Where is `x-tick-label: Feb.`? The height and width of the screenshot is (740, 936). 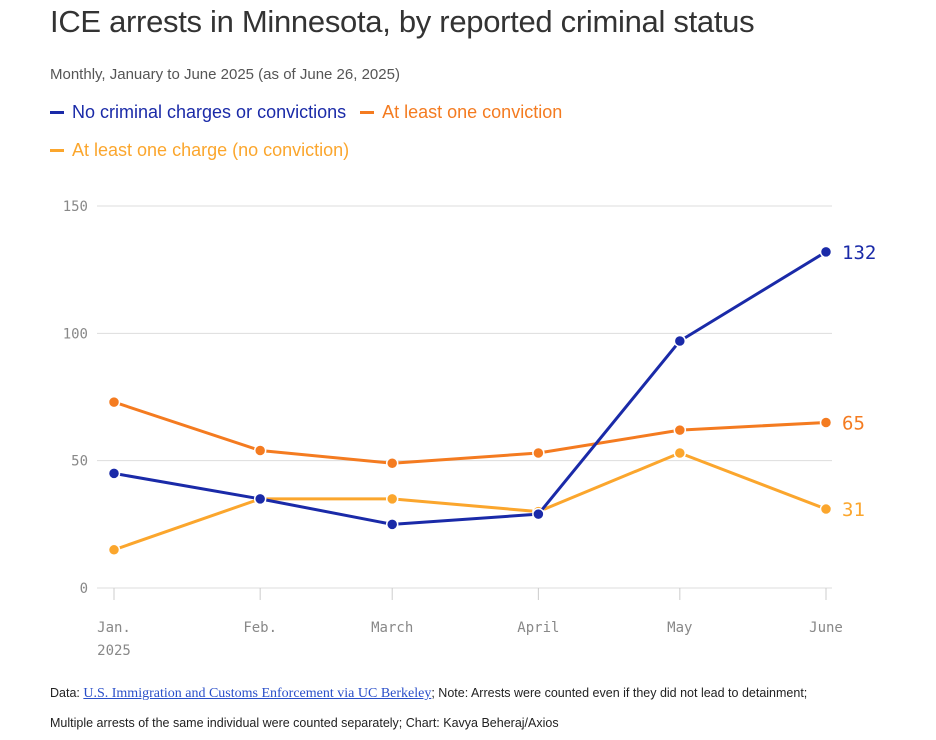
x-tick-label: Feb. is located at coordinates (260, 628).